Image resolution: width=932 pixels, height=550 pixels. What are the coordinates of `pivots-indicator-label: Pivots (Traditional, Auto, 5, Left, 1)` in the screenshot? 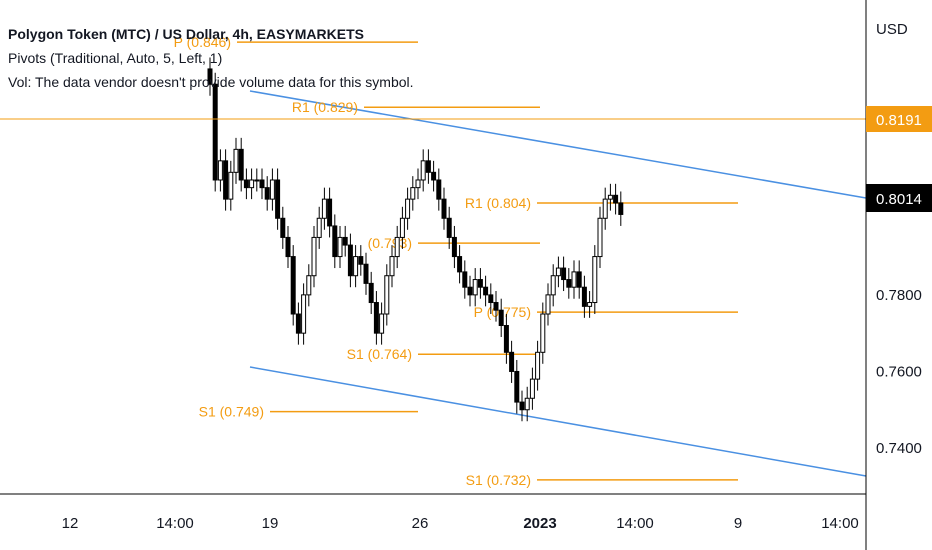 It's located at (115, 58).